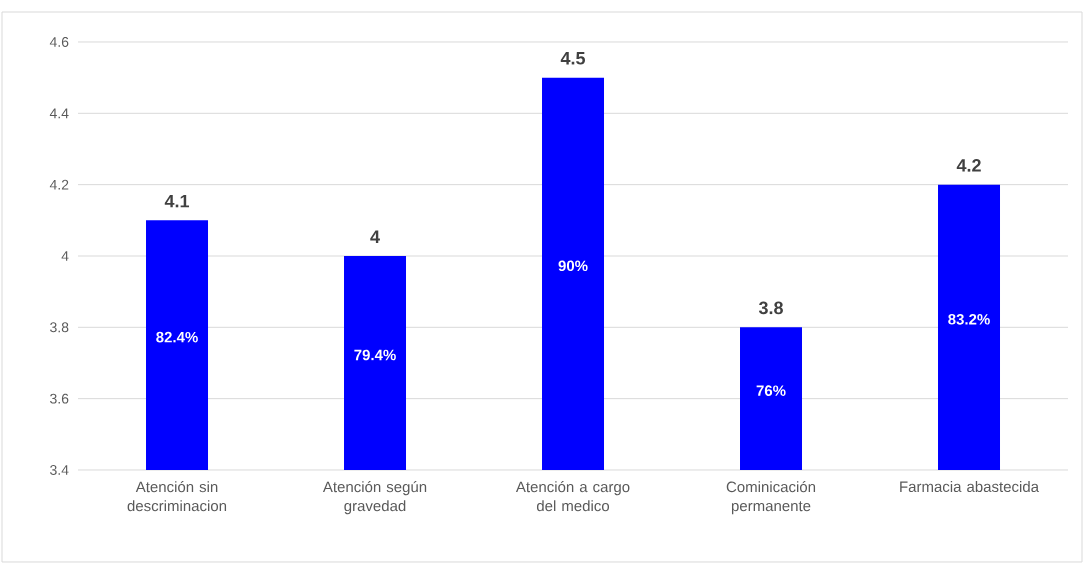  Describe the element at coordinates (771, 390) in the screenshot. I see `annotation: 76%` at that location.